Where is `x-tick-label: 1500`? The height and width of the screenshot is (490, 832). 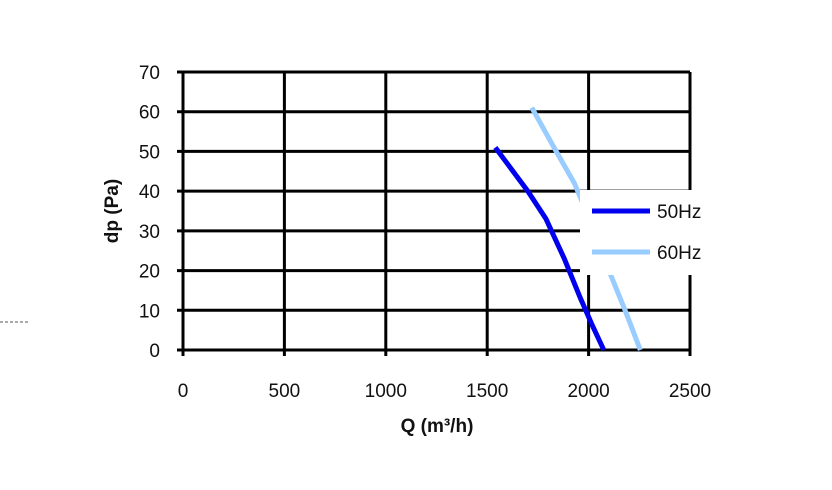
x-tick-label: 1500 is located at coordinates (487, 391).